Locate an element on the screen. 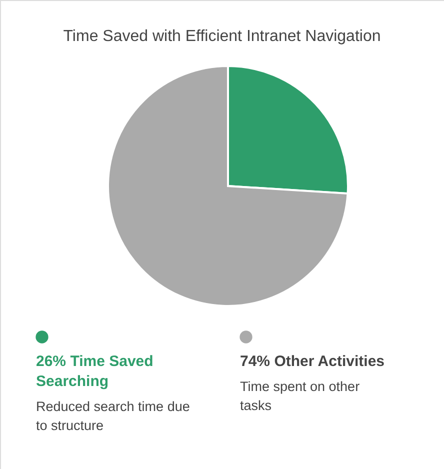 This screenshot has width=444, height=469. legend-label: 74% Other Activities is located at coordinates (312, 361).